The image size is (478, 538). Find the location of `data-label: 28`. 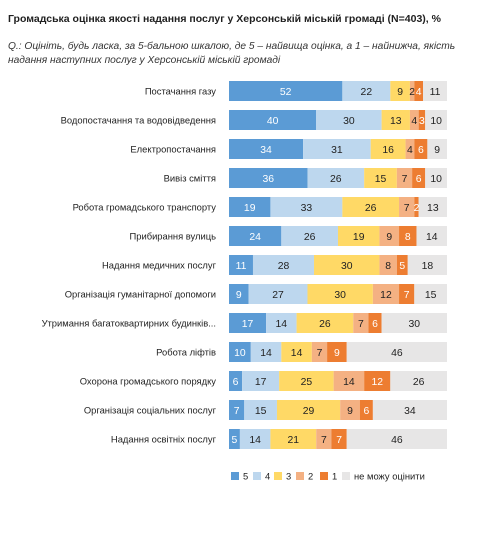

data-label: 28 is located at coordinates (284, 266).